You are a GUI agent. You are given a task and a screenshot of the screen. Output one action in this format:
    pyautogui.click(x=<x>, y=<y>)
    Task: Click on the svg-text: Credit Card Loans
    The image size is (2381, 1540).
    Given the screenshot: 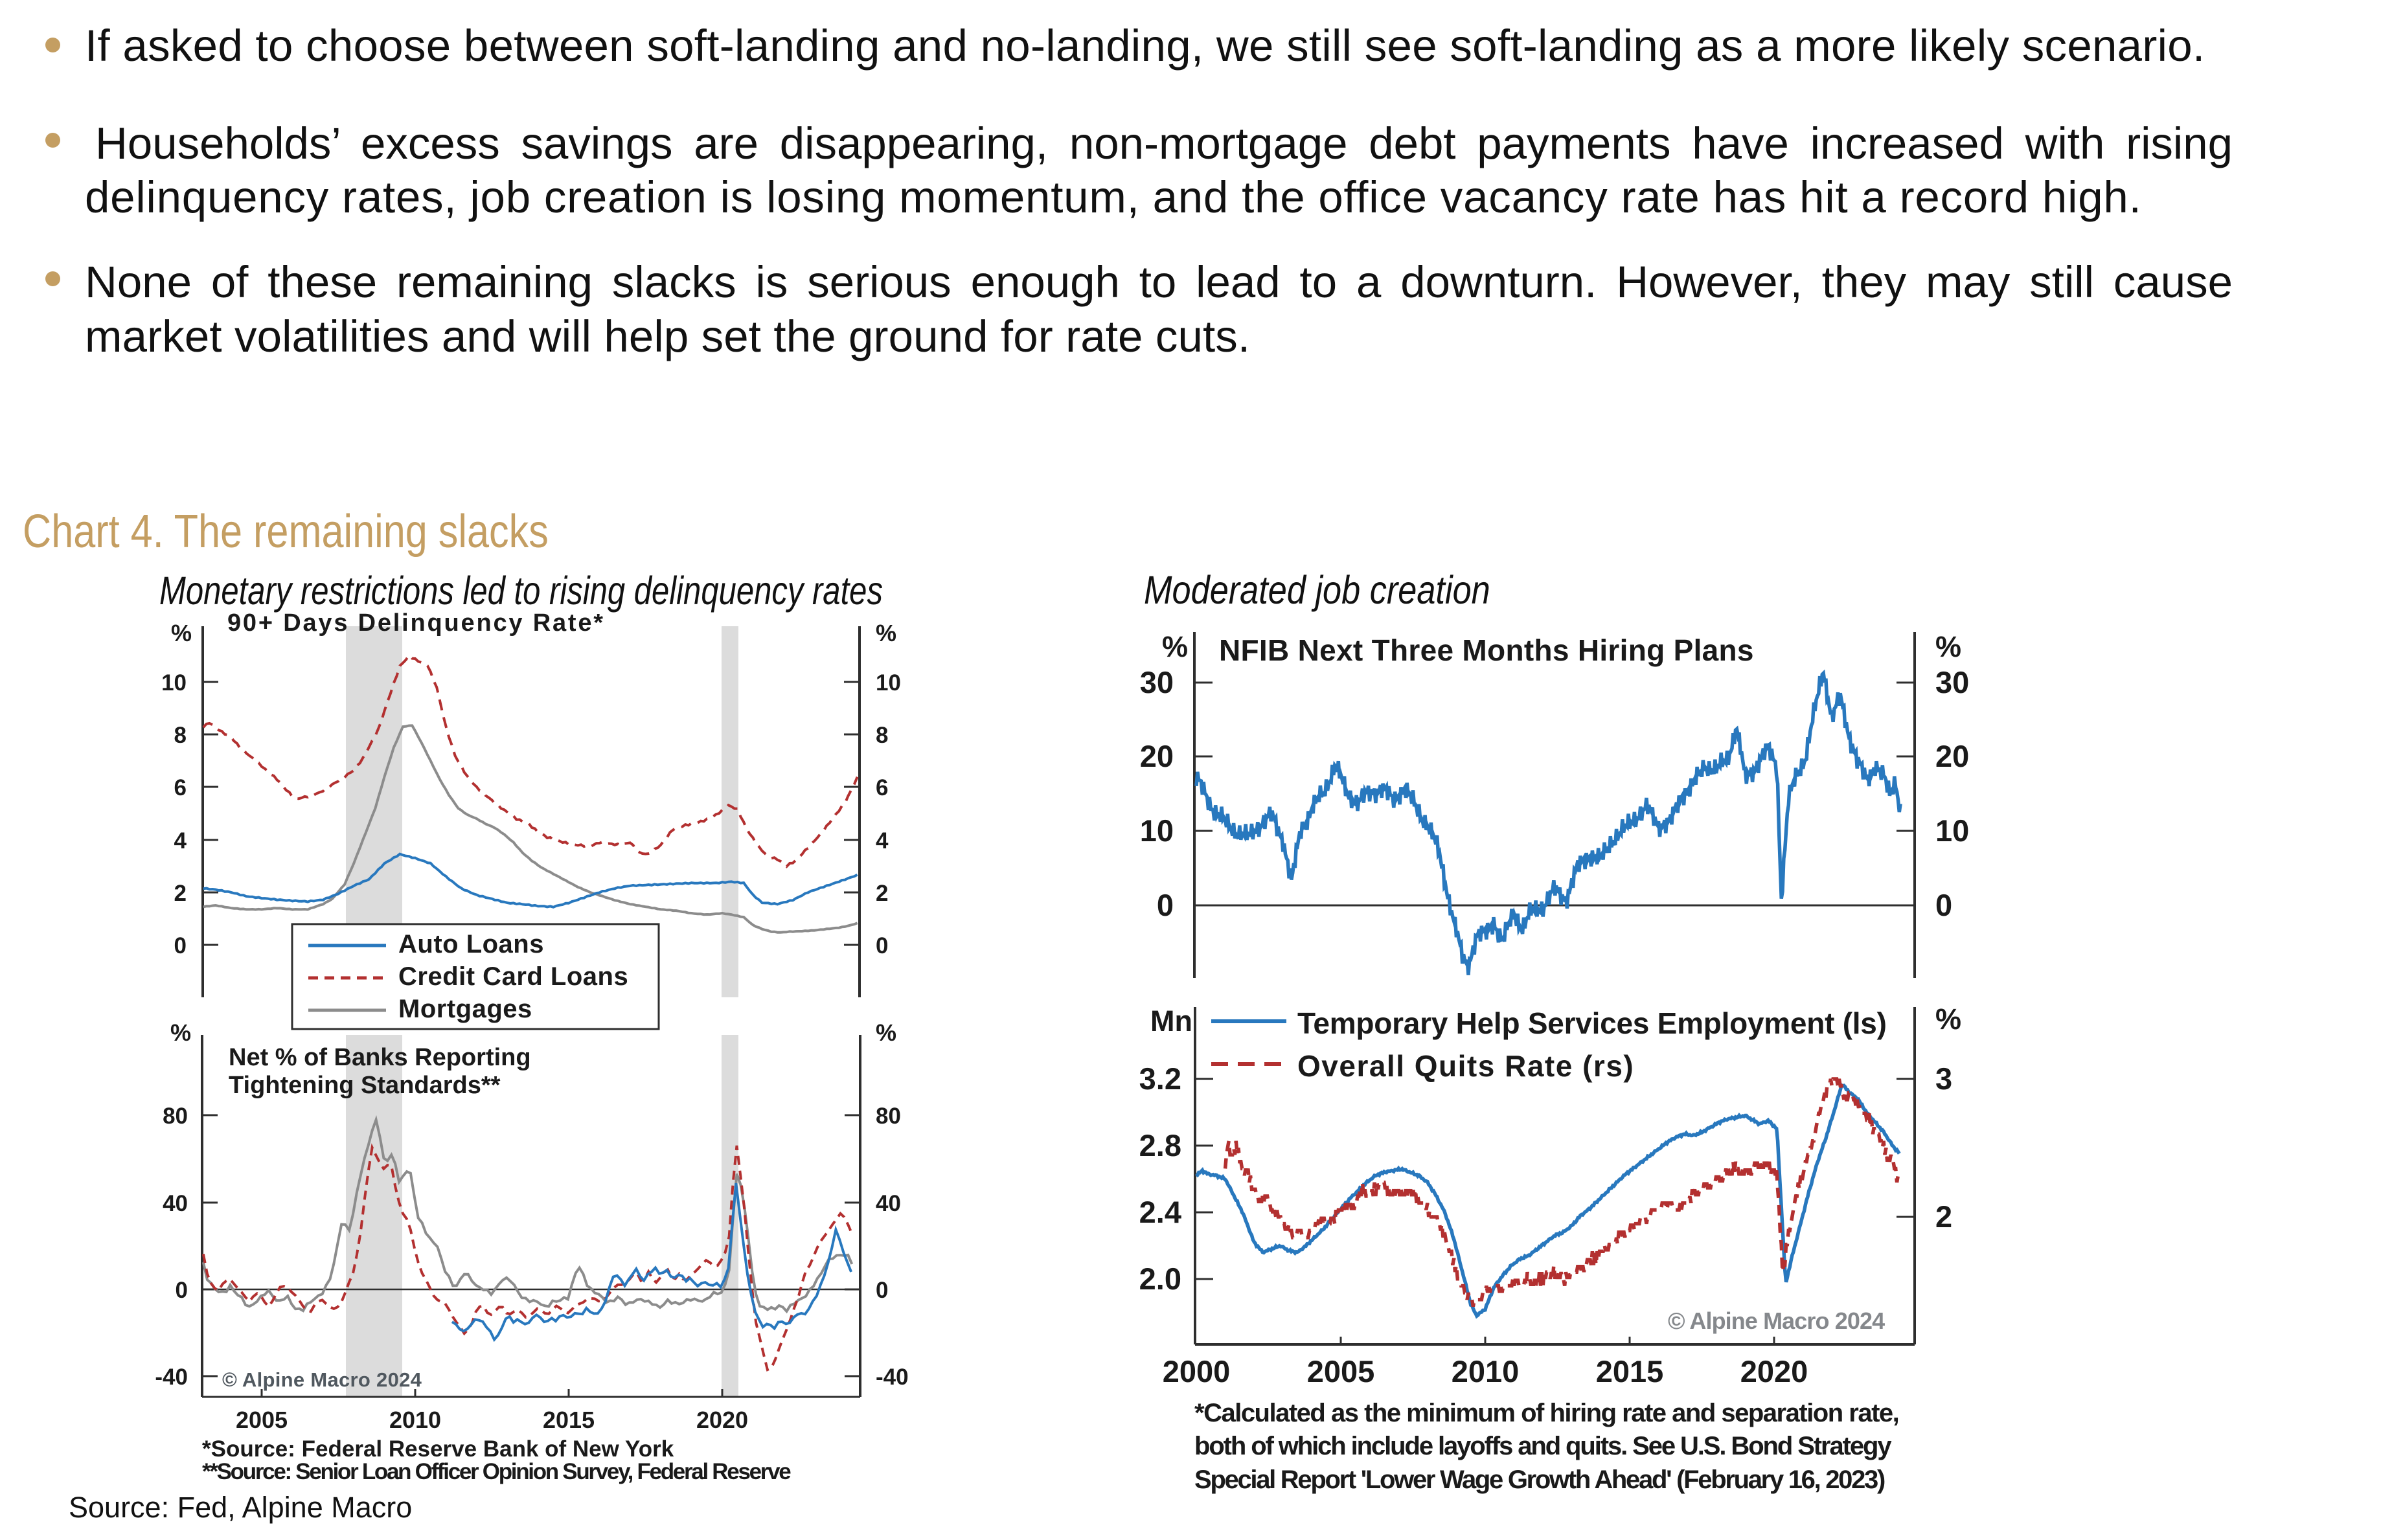 What is the action you would take?
    pyautogui.click(x=513, y=976)
    